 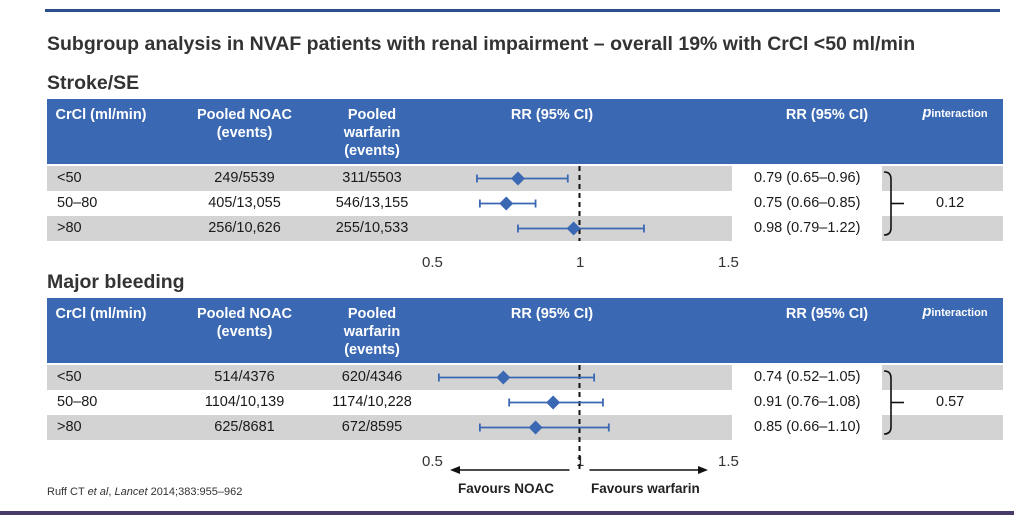 I want to click on cell-noac: 249/5539, so click(x=244, y=178).